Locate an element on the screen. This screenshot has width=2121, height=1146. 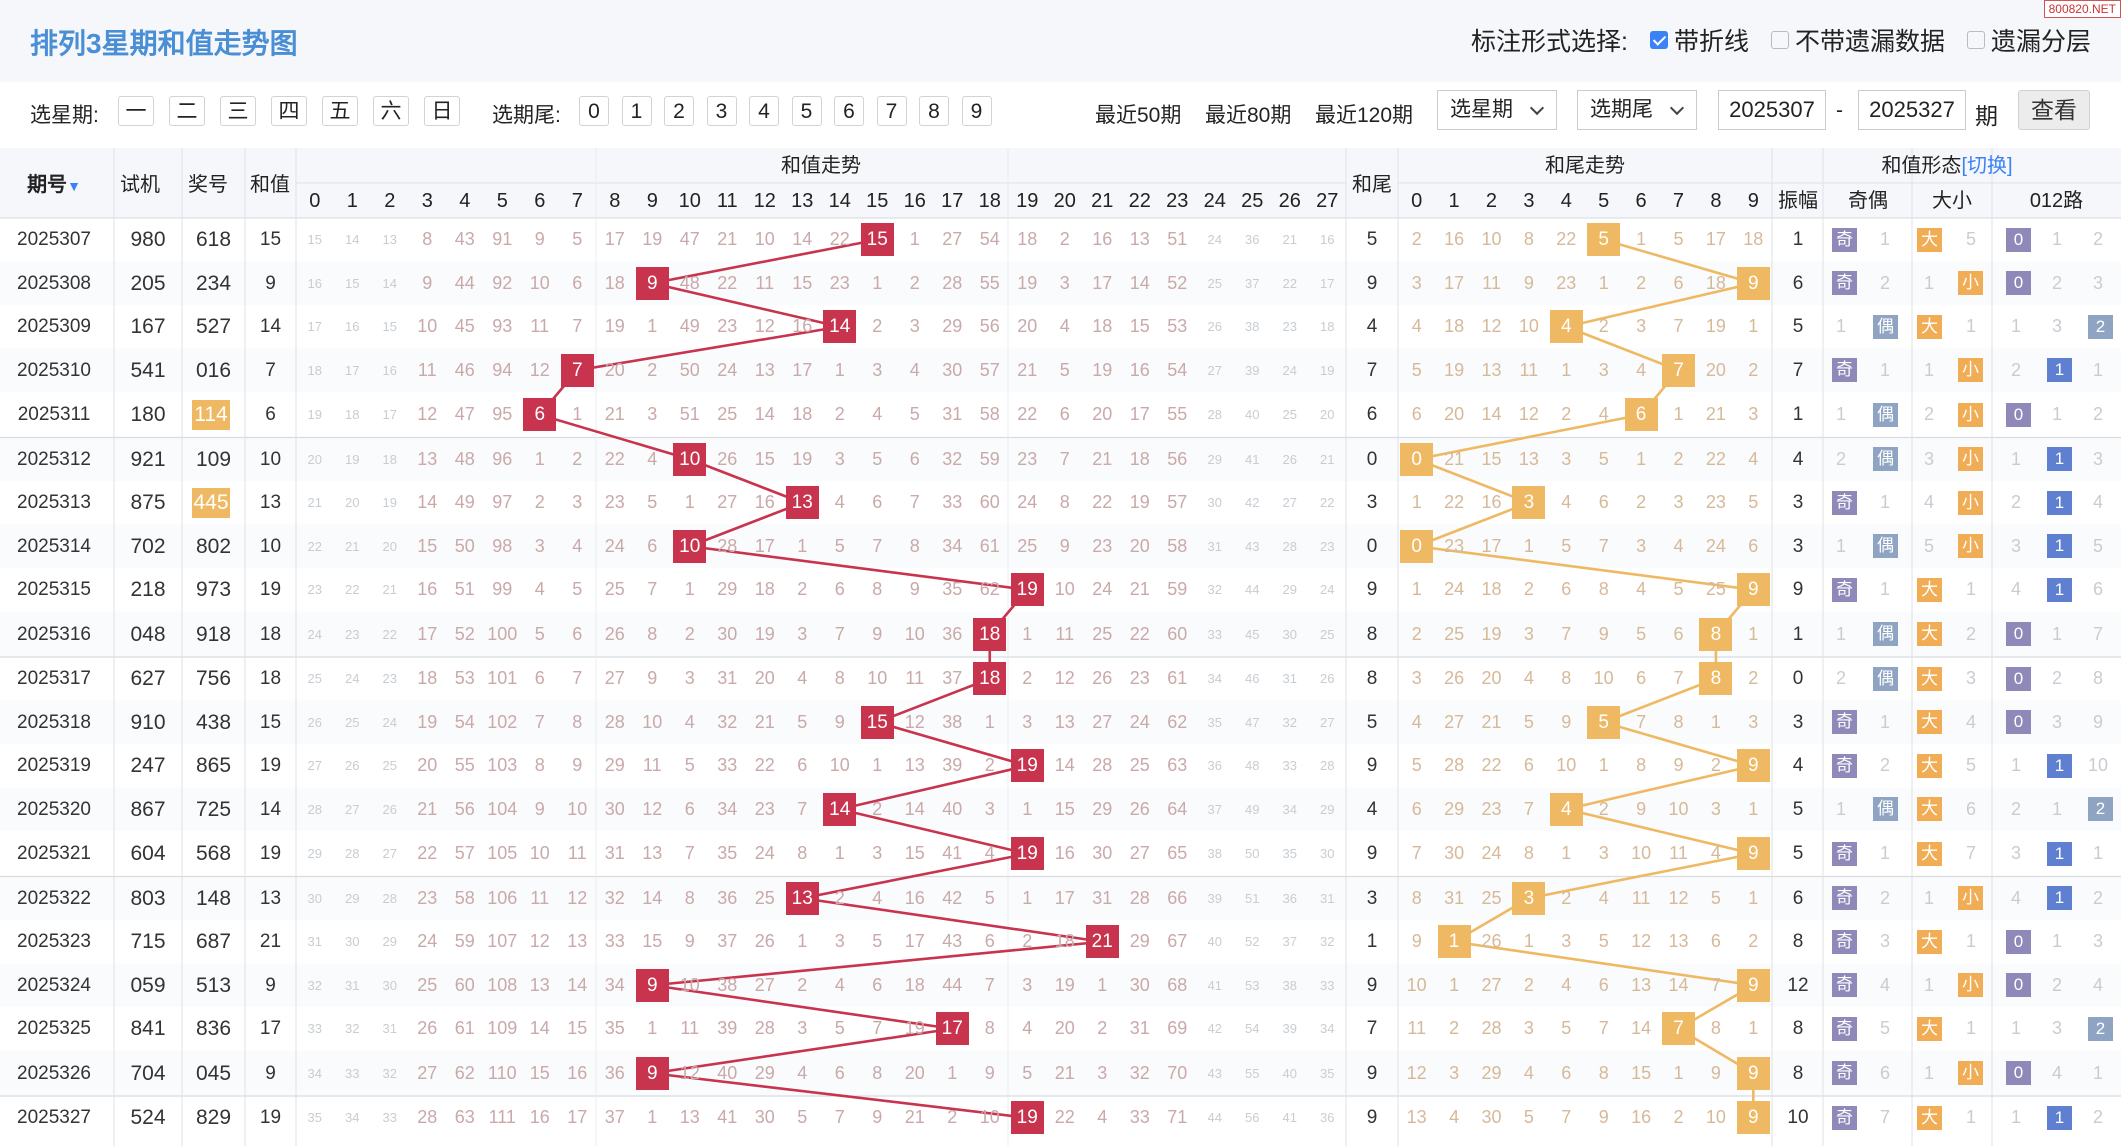
tail-select: 选期尾 is located at coordinates (1637, 110).